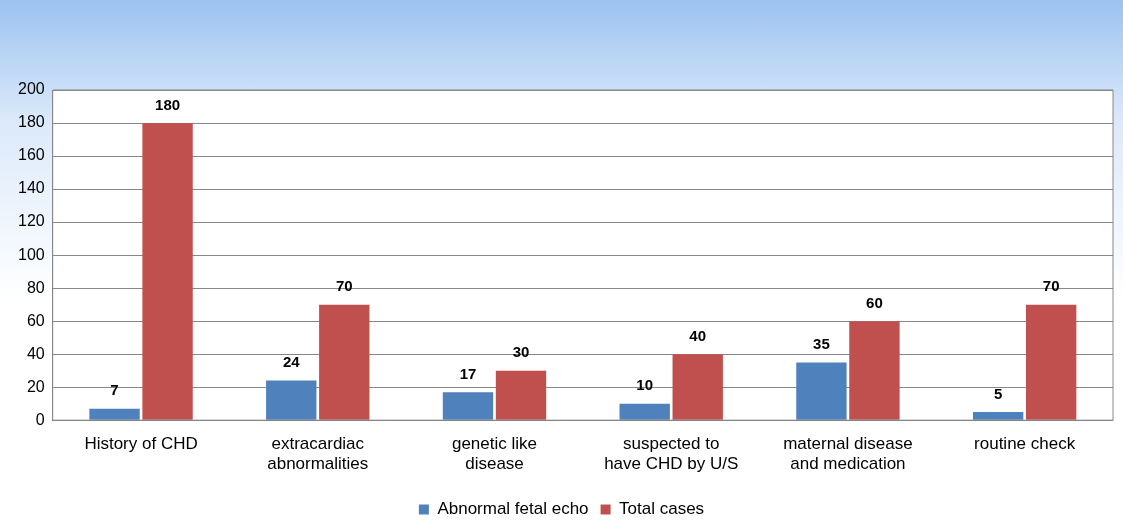 Image resolution: width=1123 pixels, height=528 pixels. What do you see at coordinates (40, 419) in the screenshot?
I see `y-tick-label: 0` at bounding box center [40, 419].